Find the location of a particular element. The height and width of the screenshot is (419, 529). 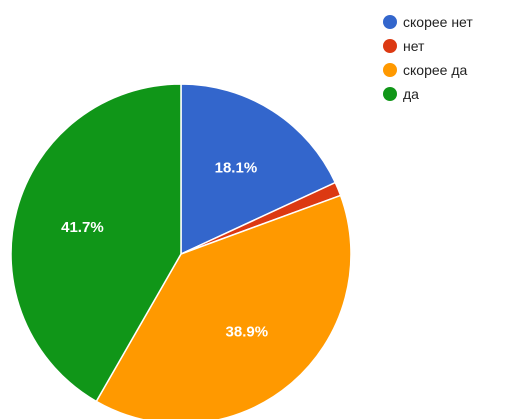

slice-label-0: 18.1% is located at coordinates (236, 168).